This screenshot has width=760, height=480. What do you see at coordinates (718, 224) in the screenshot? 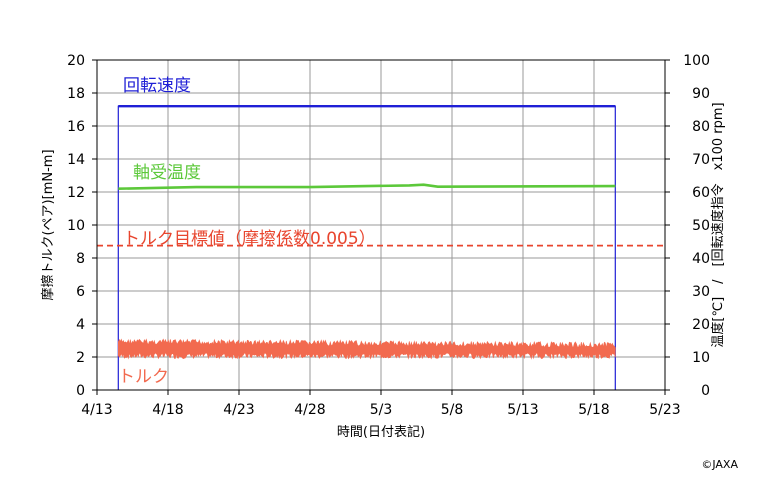
I see `y-right-axis-label: 温度[℃] / [回転速度指令 x100 rpm]` at bounding box center [718, 224].